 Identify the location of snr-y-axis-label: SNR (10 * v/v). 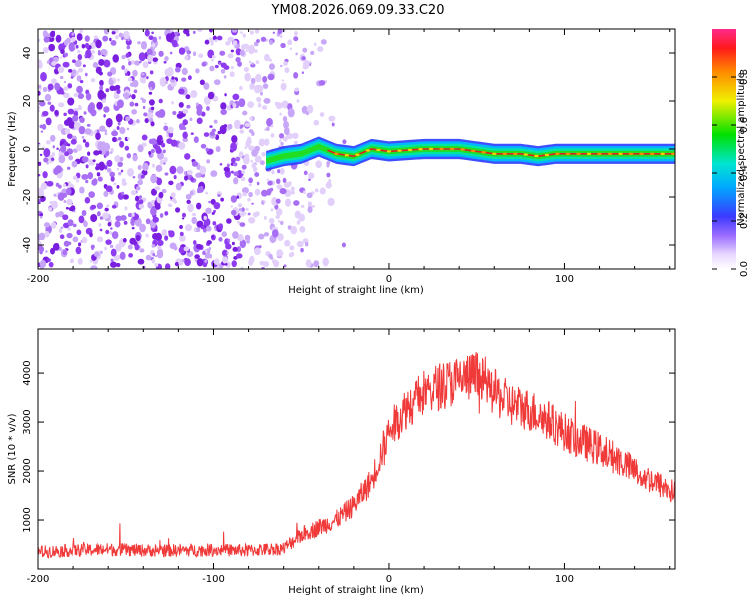
(12, 448).